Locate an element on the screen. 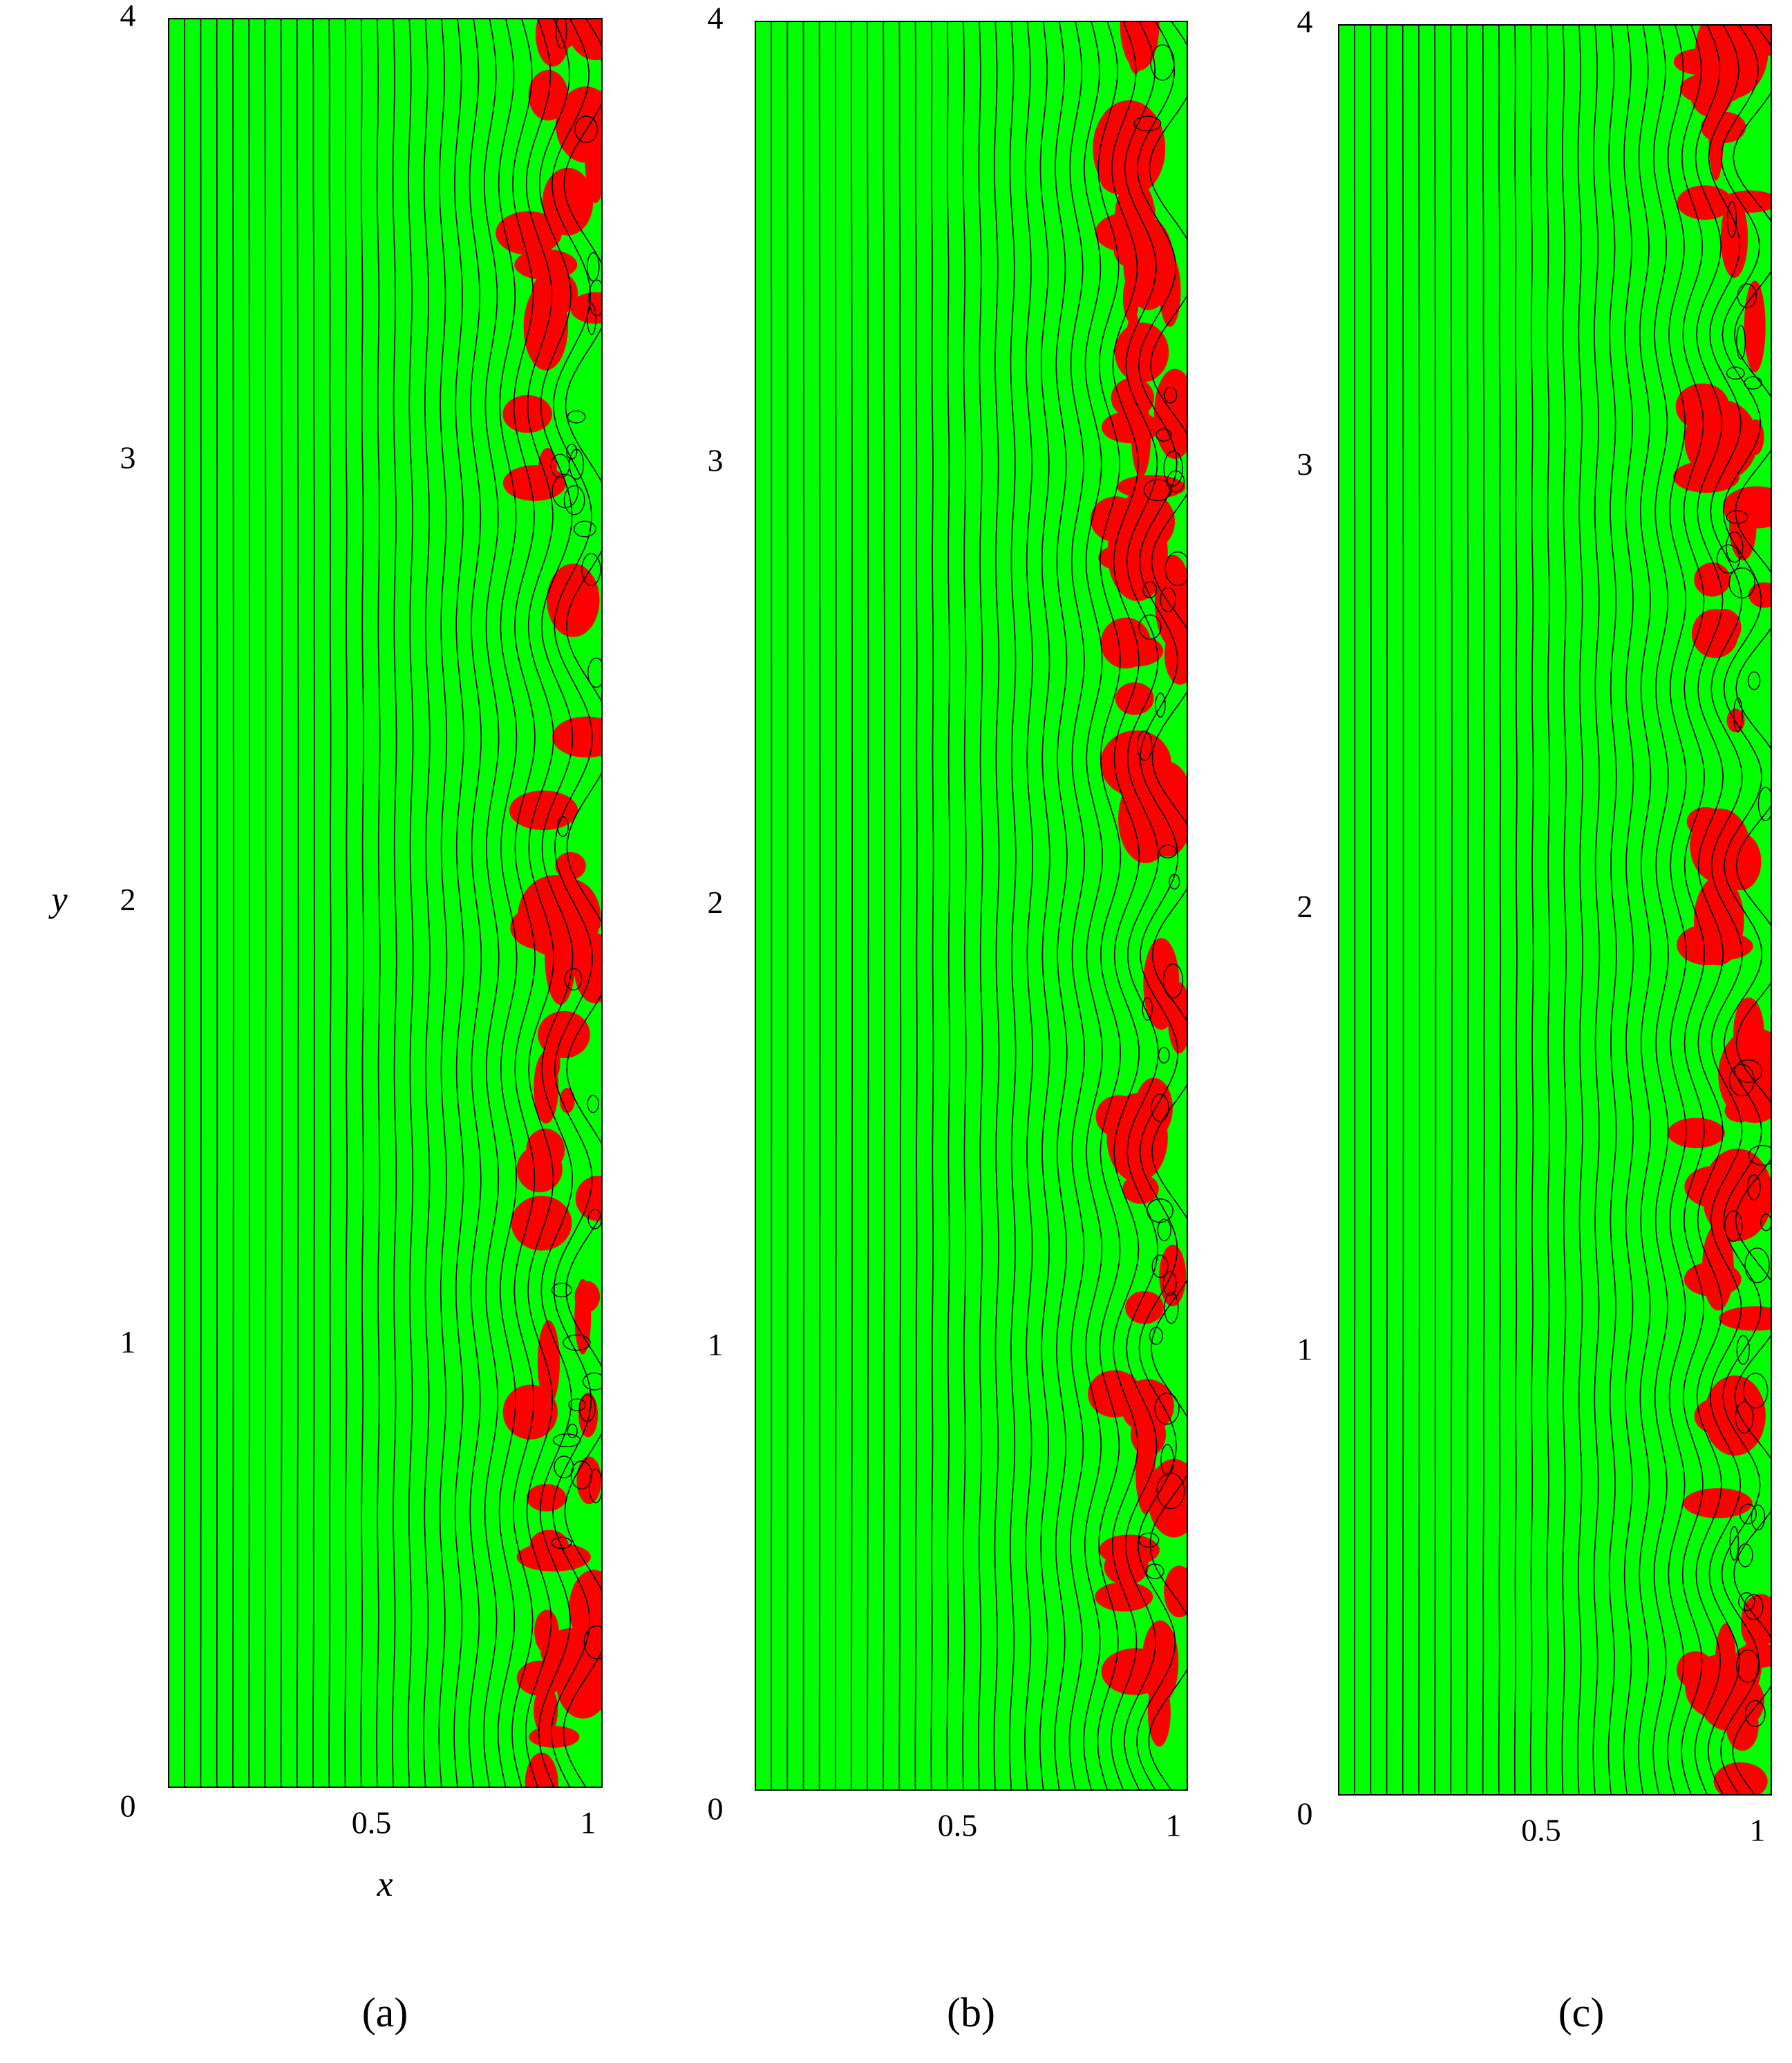 This screenshot has width=1792, height=2063. y-tick-label: 0 is located at coordinates (128, 1807).